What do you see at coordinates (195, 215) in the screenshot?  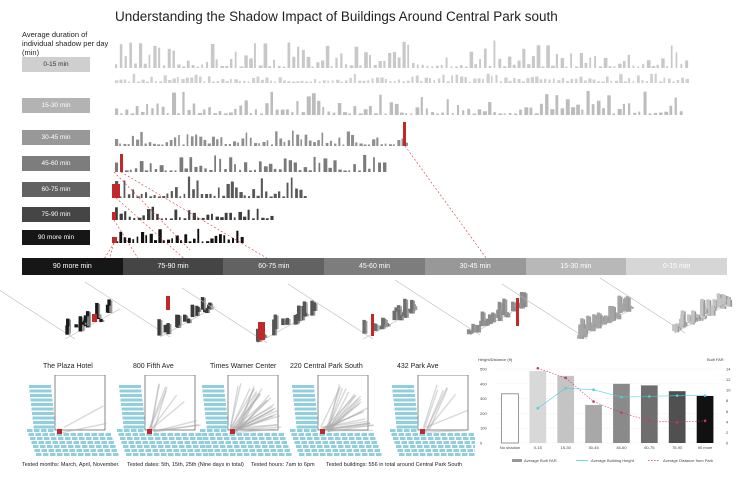 I see `connector-line` at bounding box center [195, 215].